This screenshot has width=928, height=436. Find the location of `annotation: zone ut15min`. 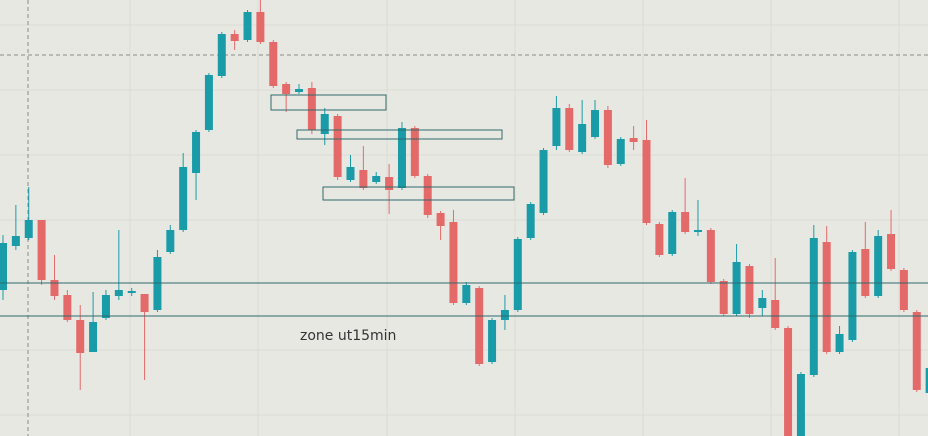

annotation: zone ut15min is located at coordinates (348, 336).